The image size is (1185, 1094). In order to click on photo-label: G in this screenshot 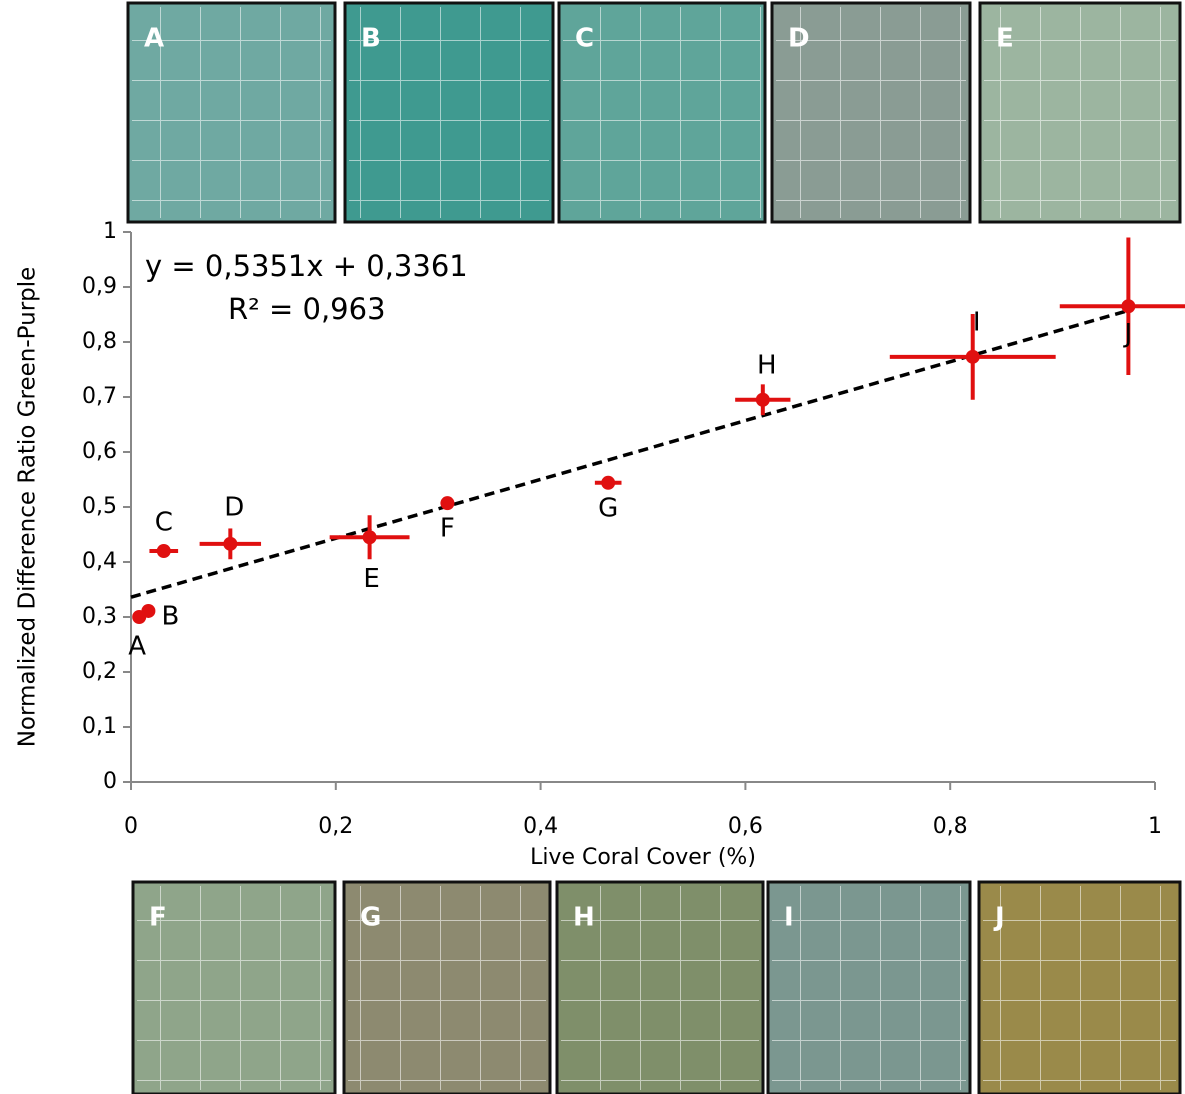, I will do `click(370, 918)`.